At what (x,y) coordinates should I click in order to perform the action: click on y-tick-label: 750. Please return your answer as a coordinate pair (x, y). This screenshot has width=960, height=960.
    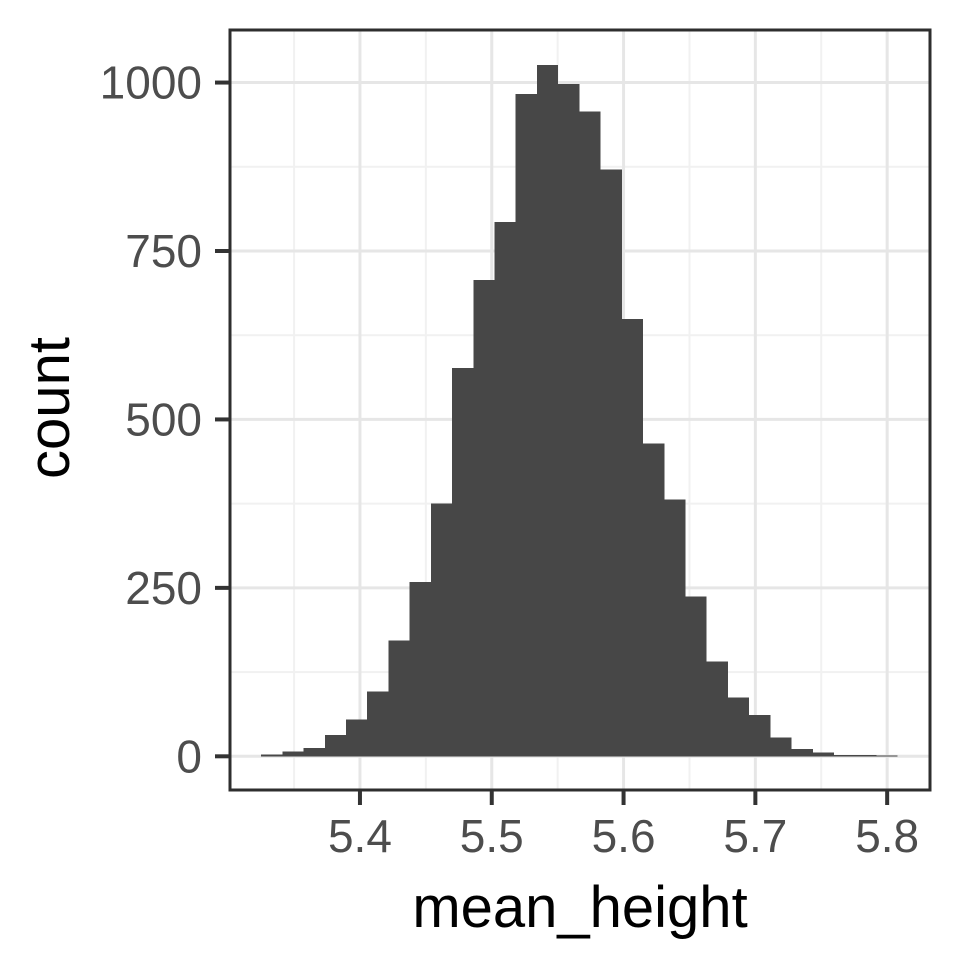
    Looking at the image, I should click on (163, 251).